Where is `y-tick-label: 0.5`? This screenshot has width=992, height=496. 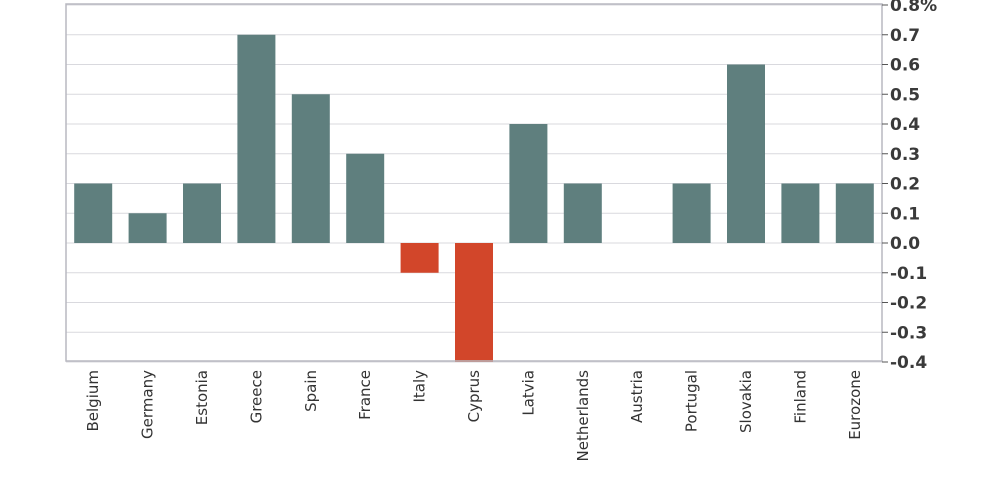
y-tick-label: 0.5 is located at coordinates (905, 95).